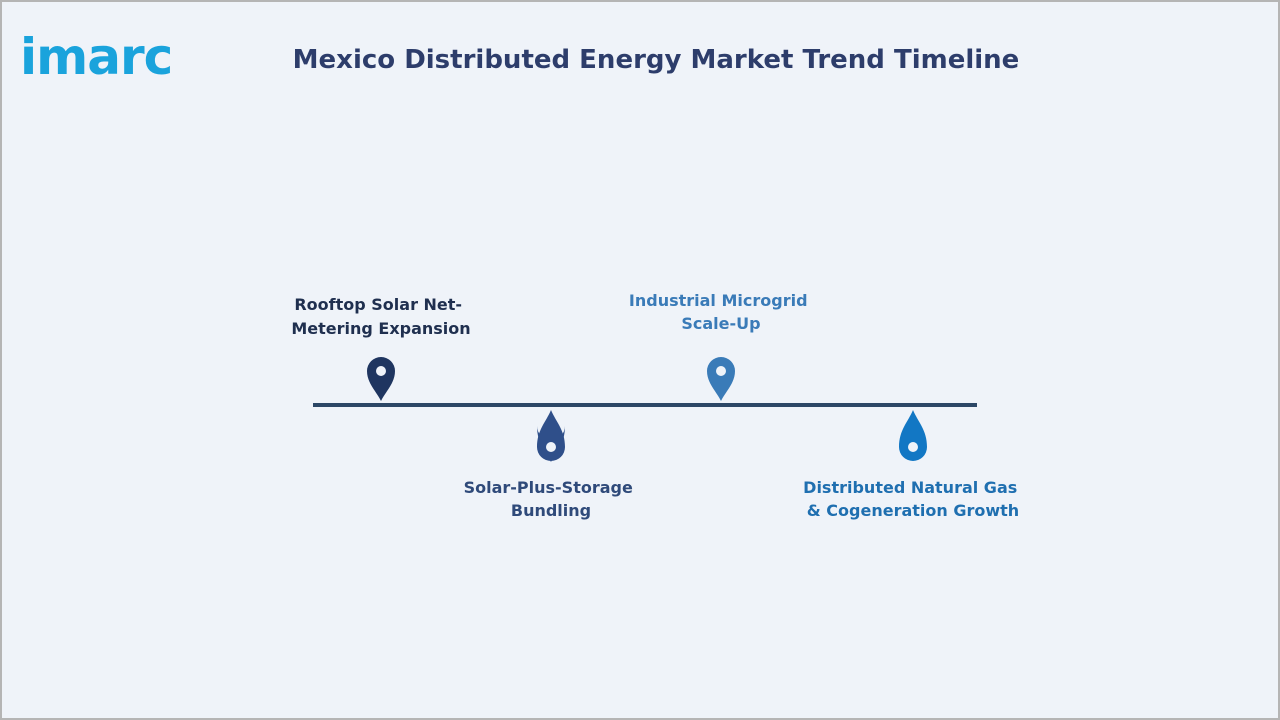  What do you see at coordinates (910, 487) in the screenshot?
I see `label-line: Distributed Natural Gas` at bounding box center [910, 487].